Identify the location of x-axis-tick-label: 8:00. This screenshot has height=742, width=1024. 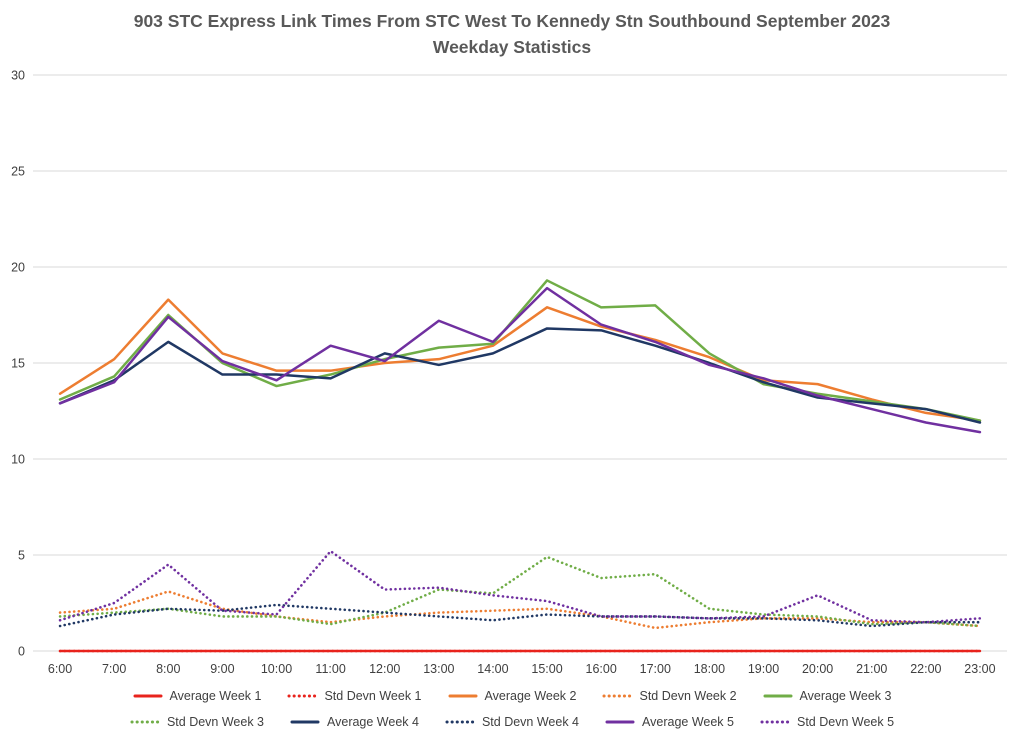
(168, 669).